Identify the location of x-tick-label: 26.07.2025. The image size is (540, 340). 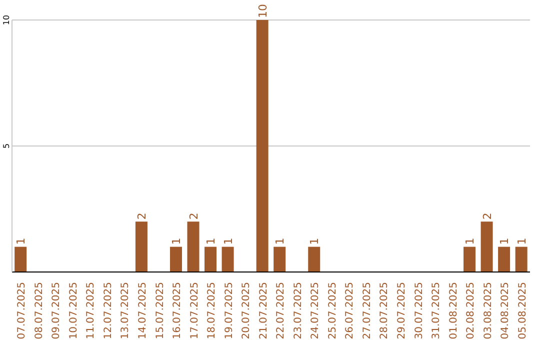
(350, 311).